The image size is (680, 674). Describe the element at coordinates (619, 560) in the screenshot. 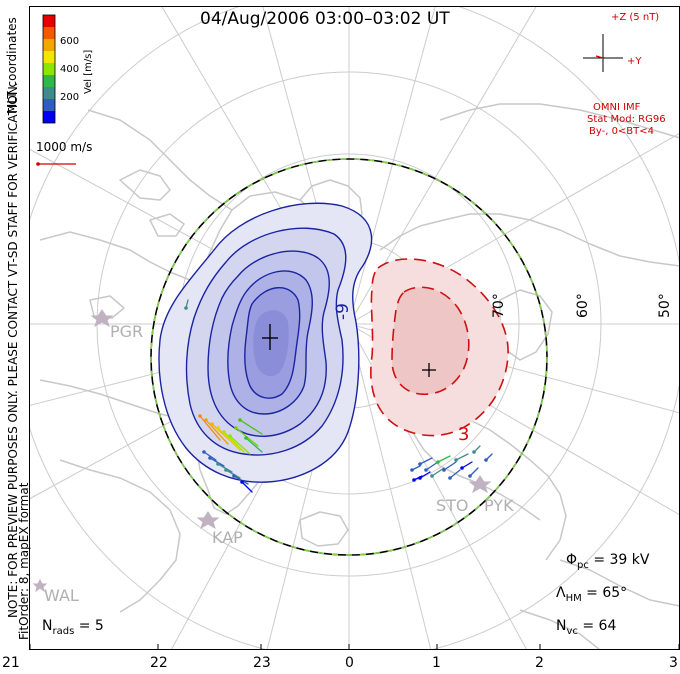

I see `phi-value: = 39 kV` at that location.